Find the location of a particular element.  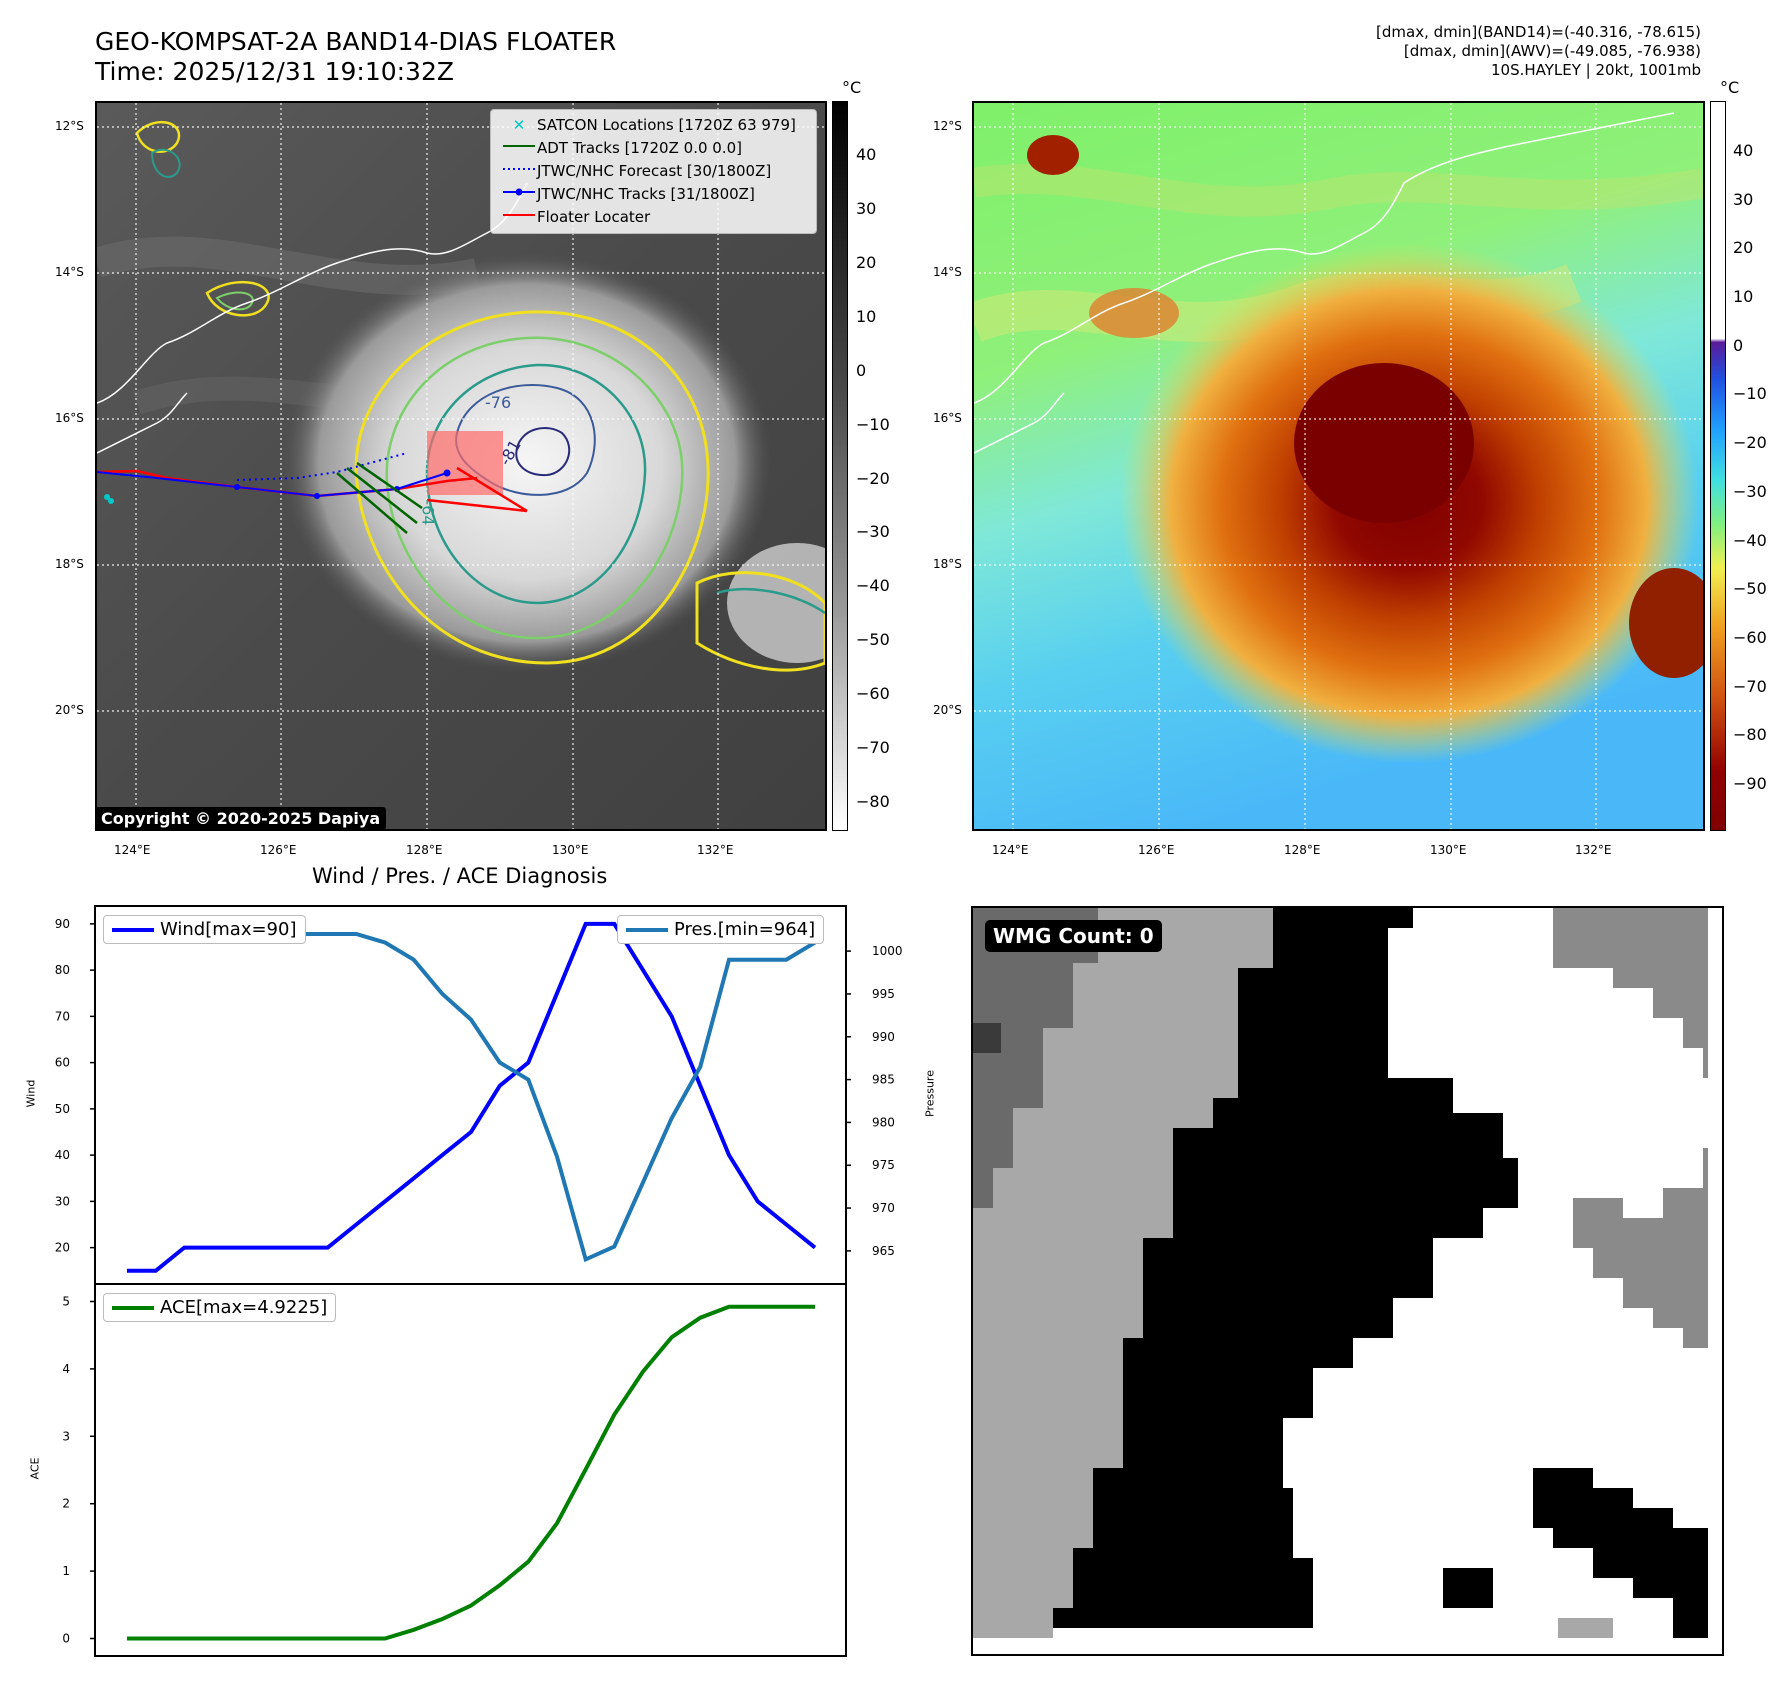

ace-tick-label: 1 is located at coordinates (66, 1571).